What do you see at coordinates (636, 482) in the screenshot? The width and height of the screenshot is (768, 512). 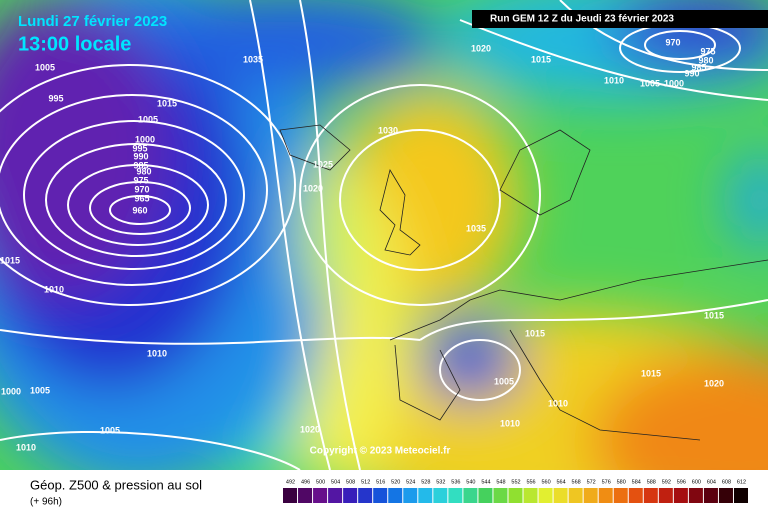 I see `scale-label: 584` at bounding box center [636, 482].